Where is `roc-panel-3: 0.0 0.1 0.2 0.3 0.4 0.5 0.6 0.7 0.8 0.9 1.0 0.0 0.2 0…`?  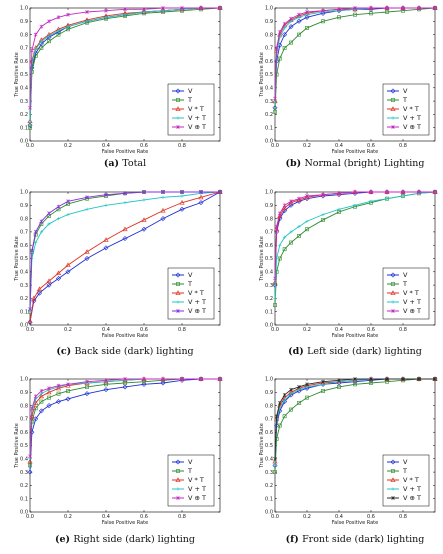
roc-panel-3: 0.0 0.1 0.2 0.3 0.4 0.5 0.6 0.7 0.8 0.9 1.0 0.0 0.2 0… is located at coordinates (118, 273).